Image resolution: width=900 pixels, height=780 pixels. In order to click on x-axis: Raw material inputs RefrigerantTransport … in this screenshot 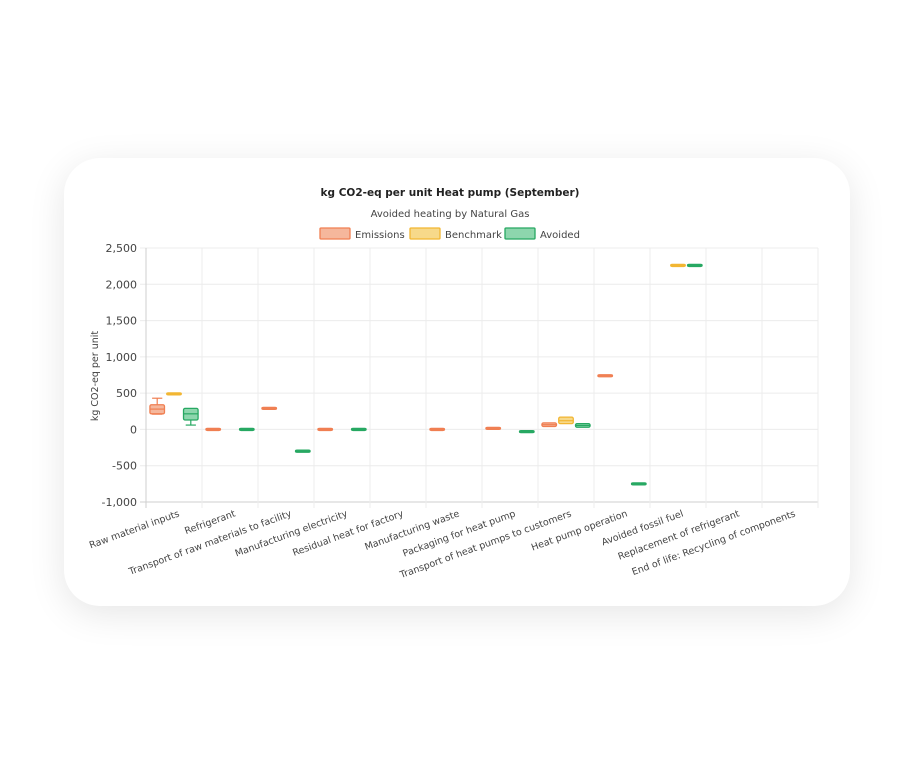, I will do `click(442, 544)`.